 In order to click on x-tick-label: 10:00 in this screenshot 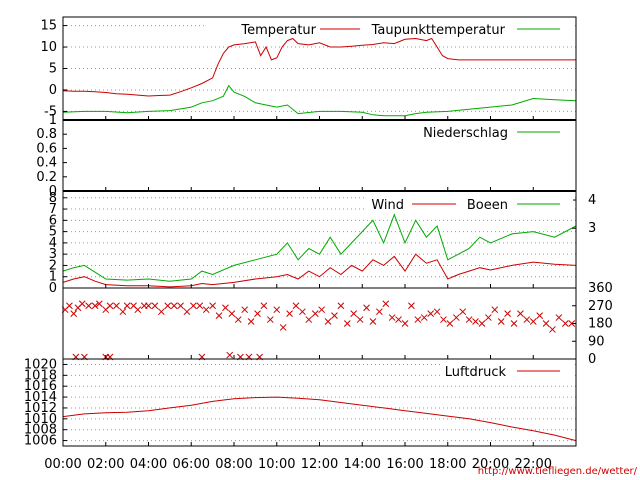, I will do `click(276, 464)`.